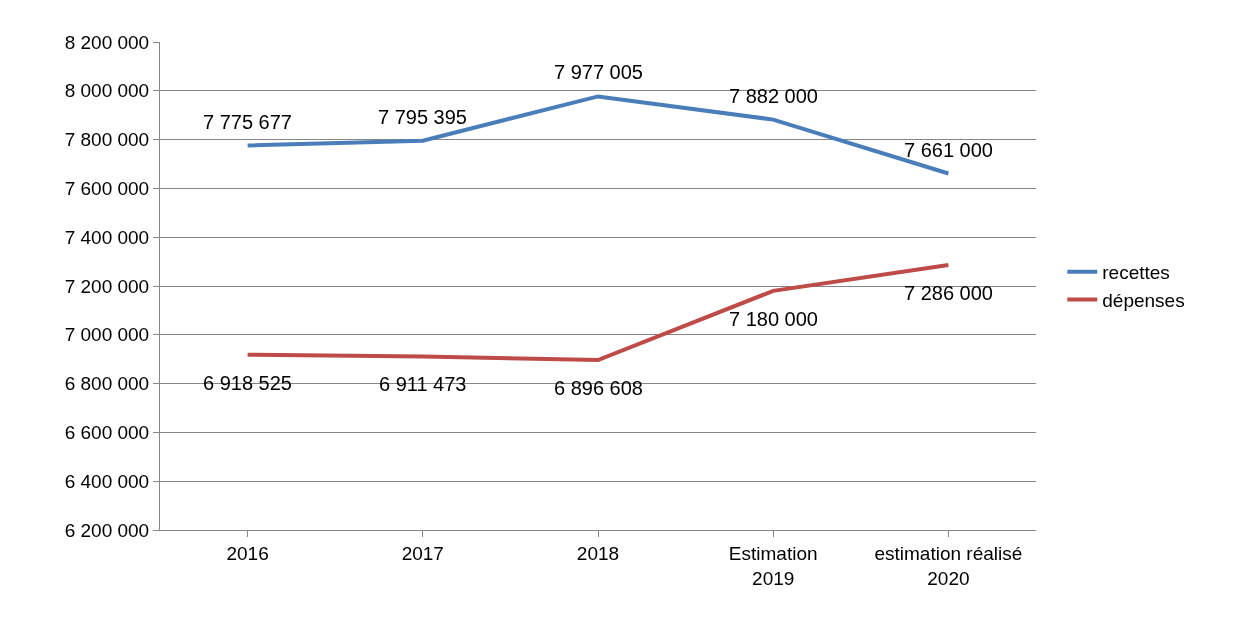  Describe the element at coordinates (423, 384) in the screenshot. I see `data-label: 6 911 473` at that location.